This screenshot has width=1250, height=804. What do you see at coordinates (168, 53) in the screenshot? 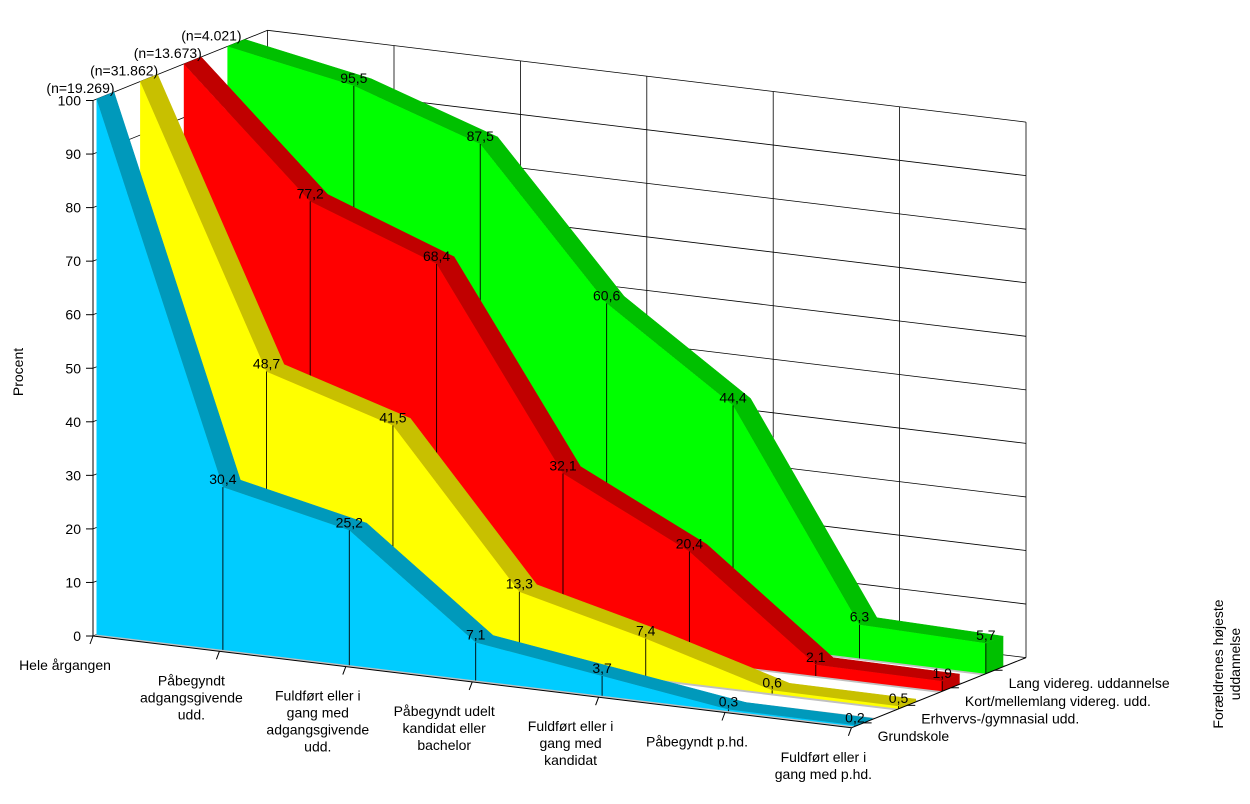
I see `series-n-label: (n=13.673)` at bounding box center [168, 53].